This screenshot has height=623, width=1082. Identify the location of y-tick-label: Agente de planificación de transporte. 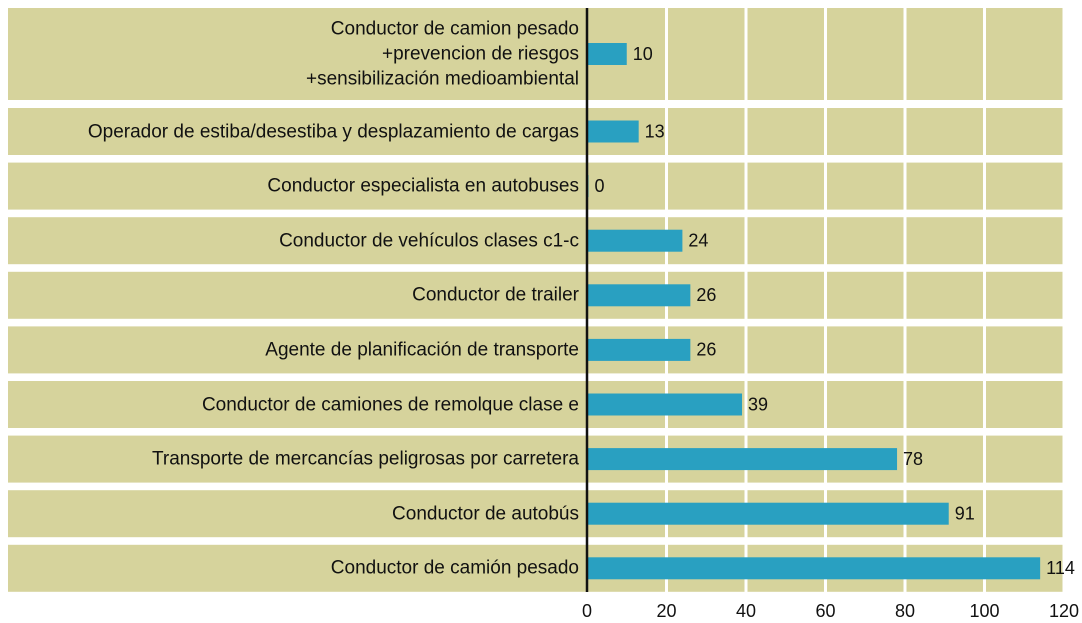
(422, 350).